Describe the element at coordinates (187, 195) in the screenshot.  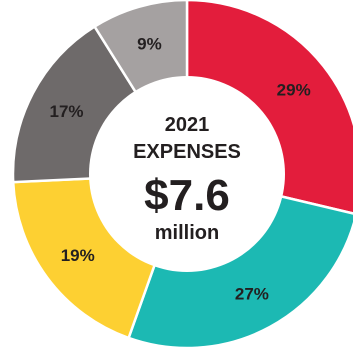
I see `center-amount: $7.6` at that location.